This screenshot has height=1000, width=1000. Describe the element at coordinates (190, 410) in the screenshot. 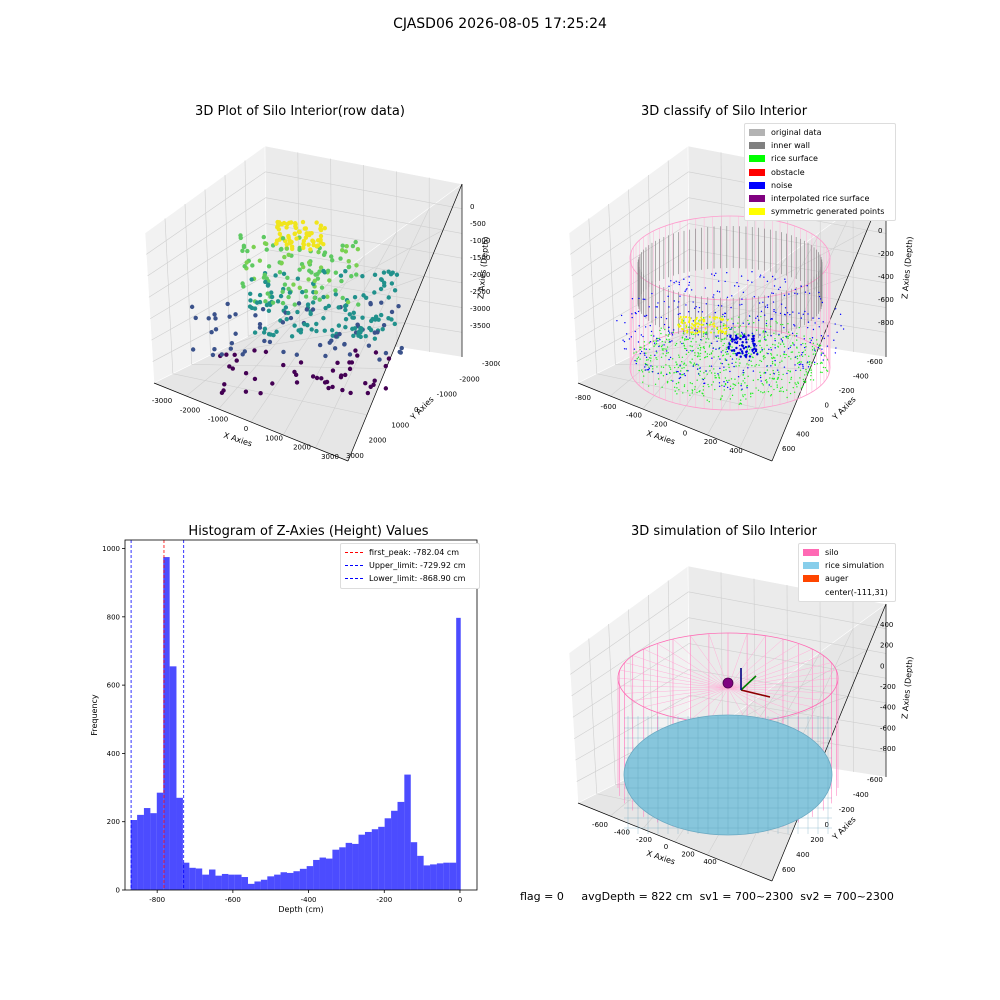

I see `x-tick-label: -2000` at that location.